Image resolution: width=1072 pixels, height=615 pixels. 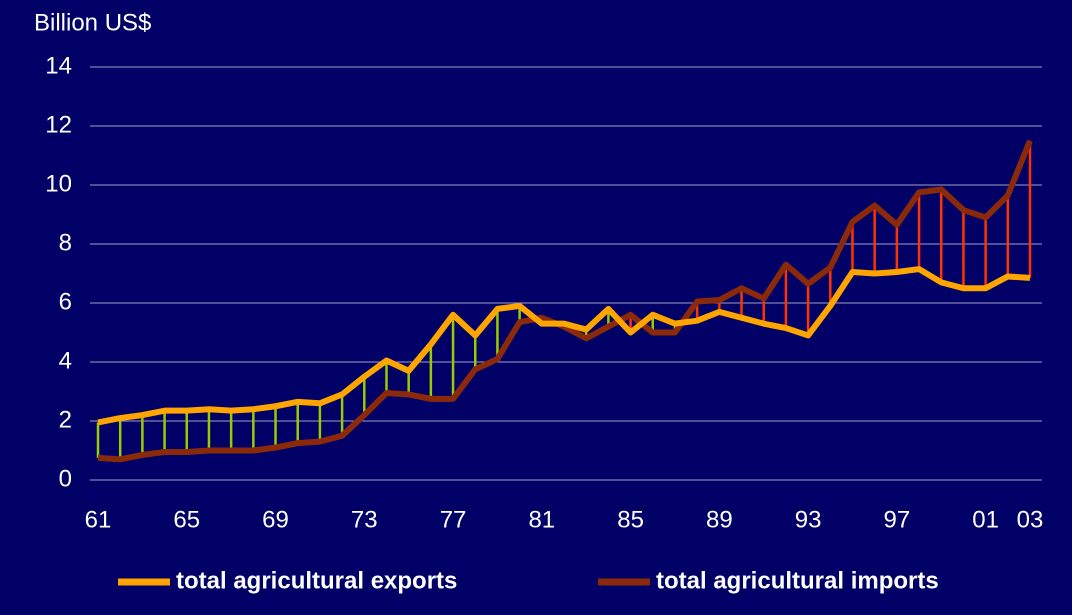 What do you see at coordinates (65, 478) in the screenshot?
I see `y-tick-label: 0` at bounding box center [65, 478].